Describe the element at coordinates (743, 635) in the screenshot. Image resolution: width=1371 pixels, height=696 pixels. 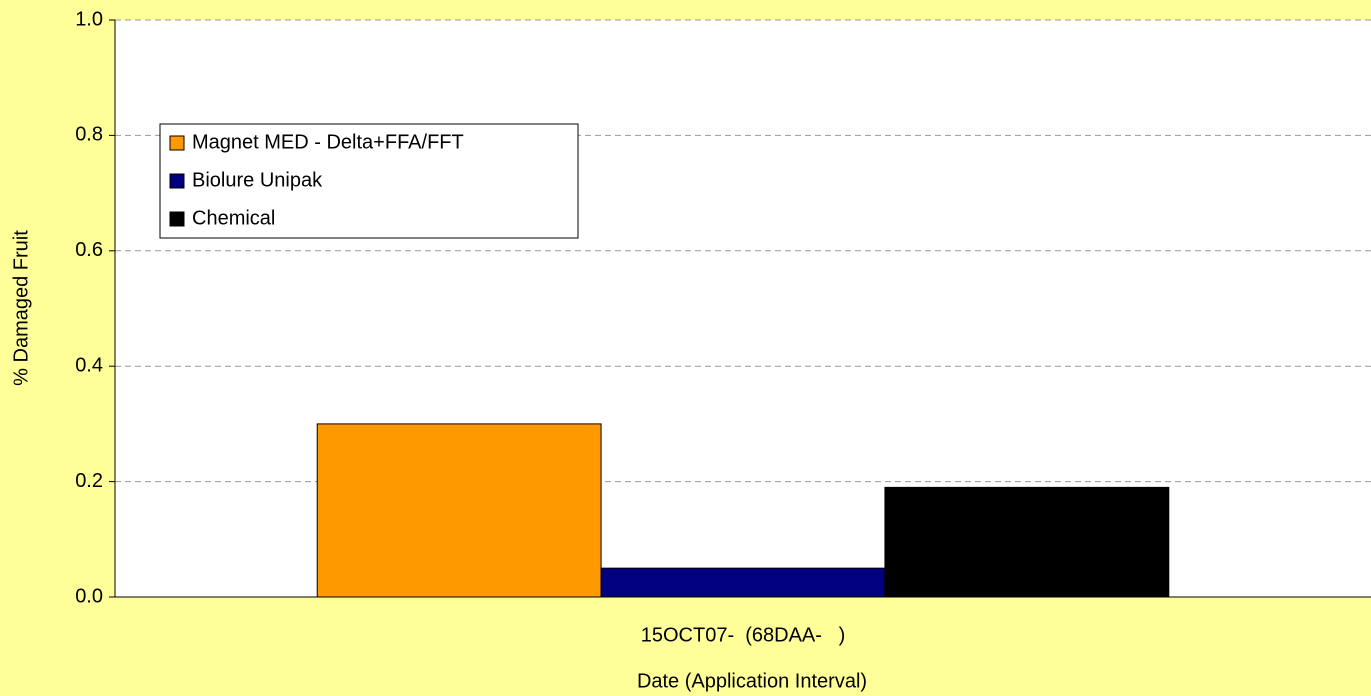
I see `x-tick-label: 15OCT07- (68DAA- )` at that location.